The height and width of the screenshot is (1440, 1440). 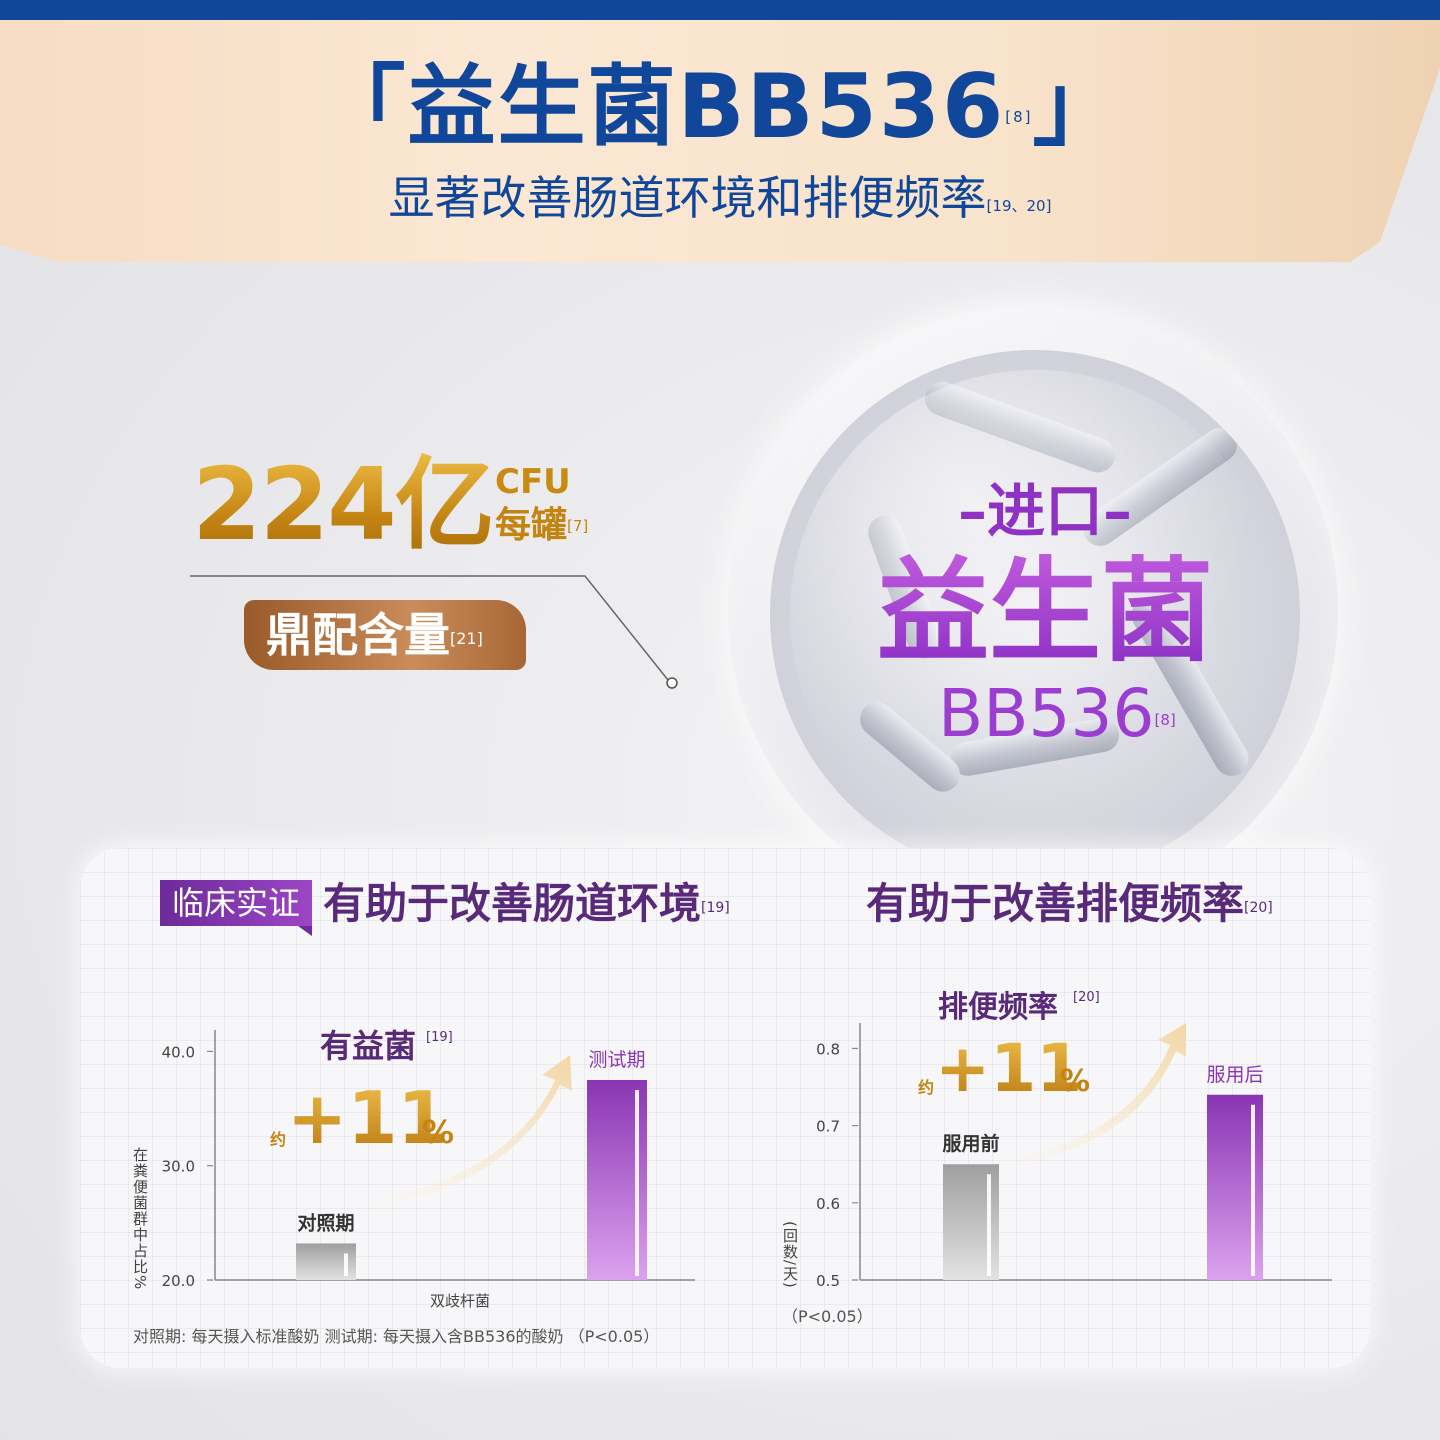 What do you see at coordinates (178, 1167) in the screenshot?
I see `y-tick-label: 30.0` at bounding box center [178, 1167].